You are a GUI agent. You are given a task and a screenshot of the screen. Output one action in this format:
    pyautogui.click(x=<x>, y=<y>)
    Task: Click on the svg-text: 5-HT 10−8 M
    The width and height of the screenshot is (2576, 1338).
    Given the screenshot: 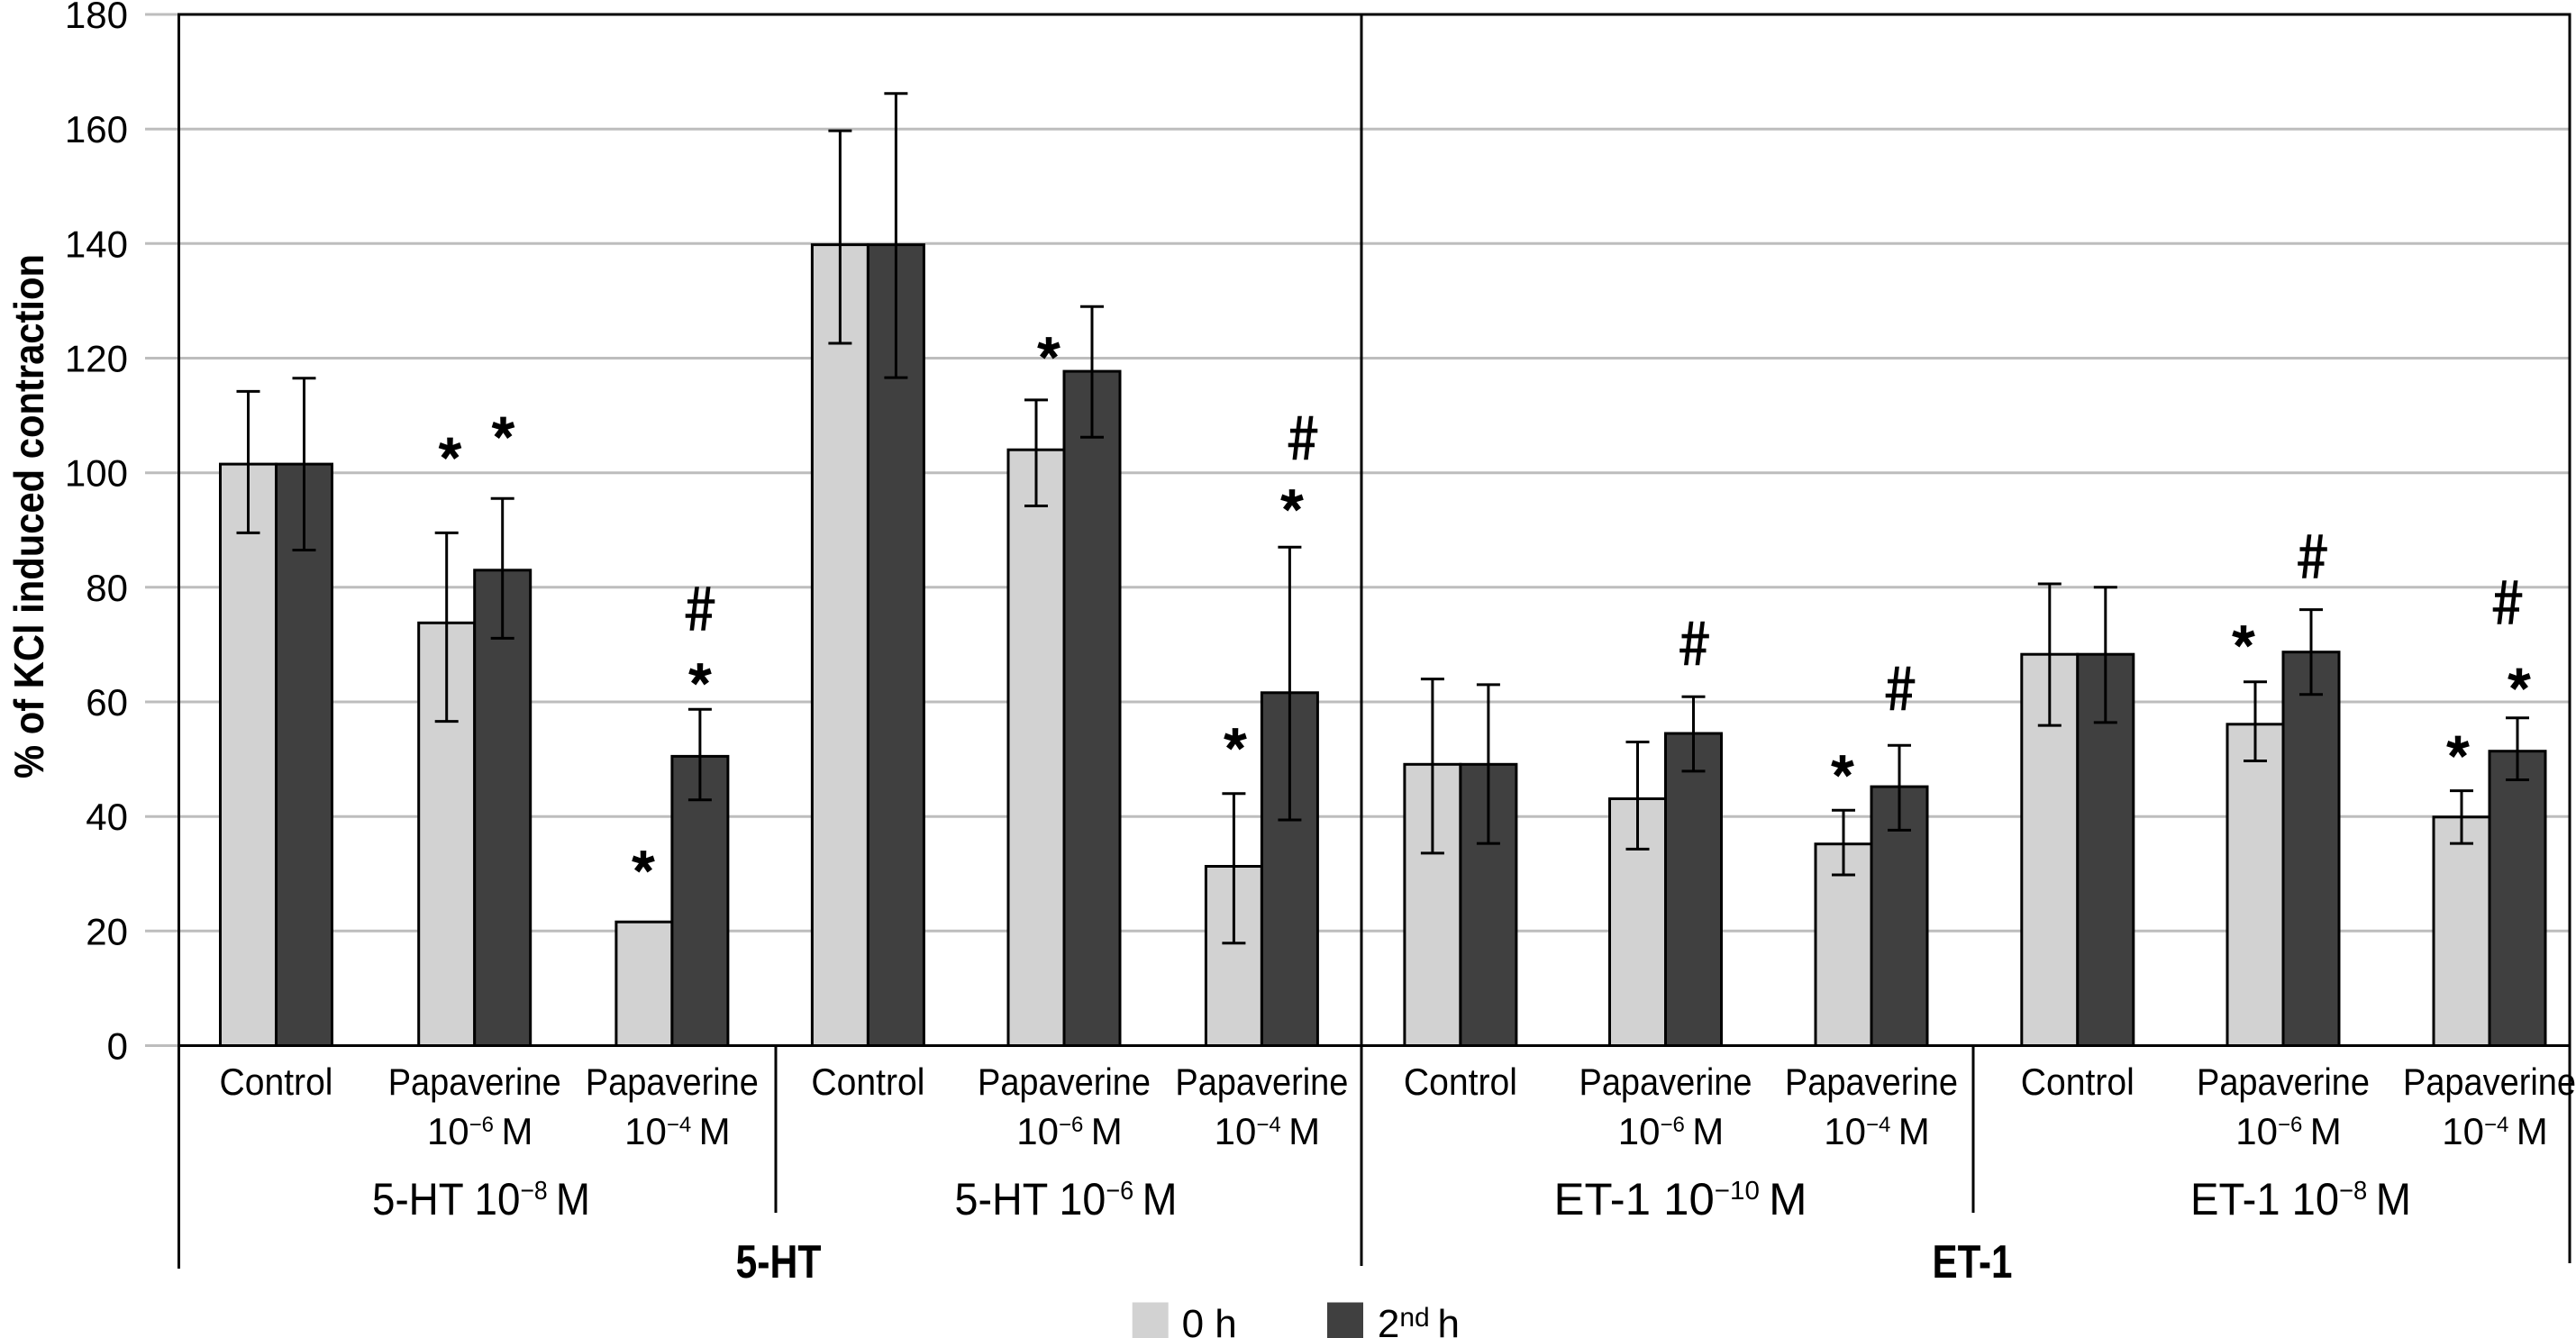 What is the action you would take?
    pyautogui.click(x=481, y=1199)
    